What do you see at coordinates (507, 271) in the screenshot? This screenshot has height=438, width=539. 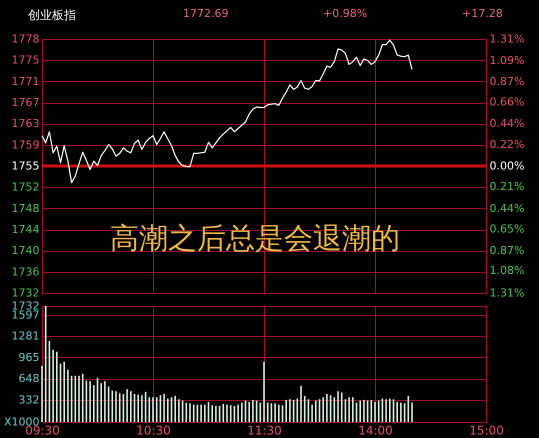 I see `y2-tick-label: 1.08%` at bounding box center [507, 271].